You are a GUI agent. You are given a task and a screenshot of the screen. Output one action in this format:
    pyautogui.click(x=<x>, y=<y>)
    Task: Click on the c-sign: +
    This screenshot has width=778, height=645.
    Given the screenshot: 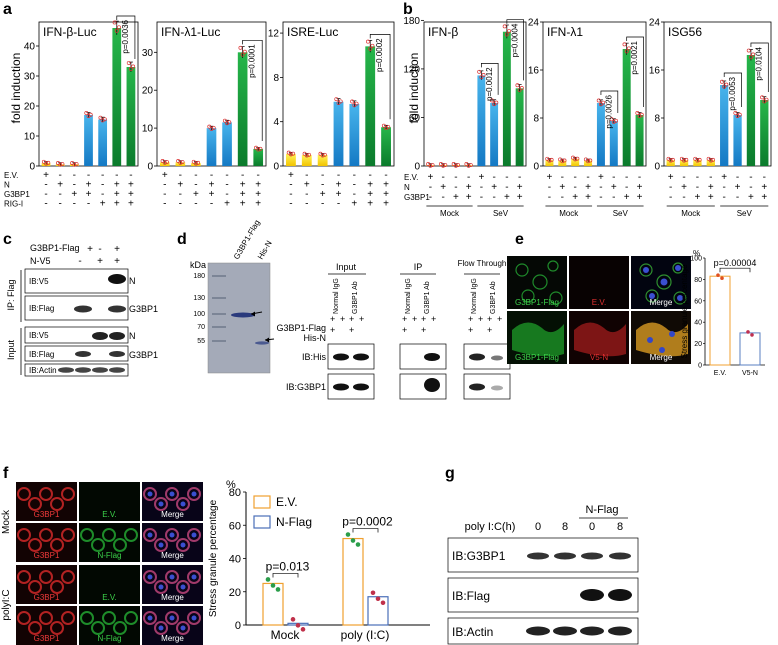 What is the action you would take?
    pyautogui.click(x=100, y=261)
    